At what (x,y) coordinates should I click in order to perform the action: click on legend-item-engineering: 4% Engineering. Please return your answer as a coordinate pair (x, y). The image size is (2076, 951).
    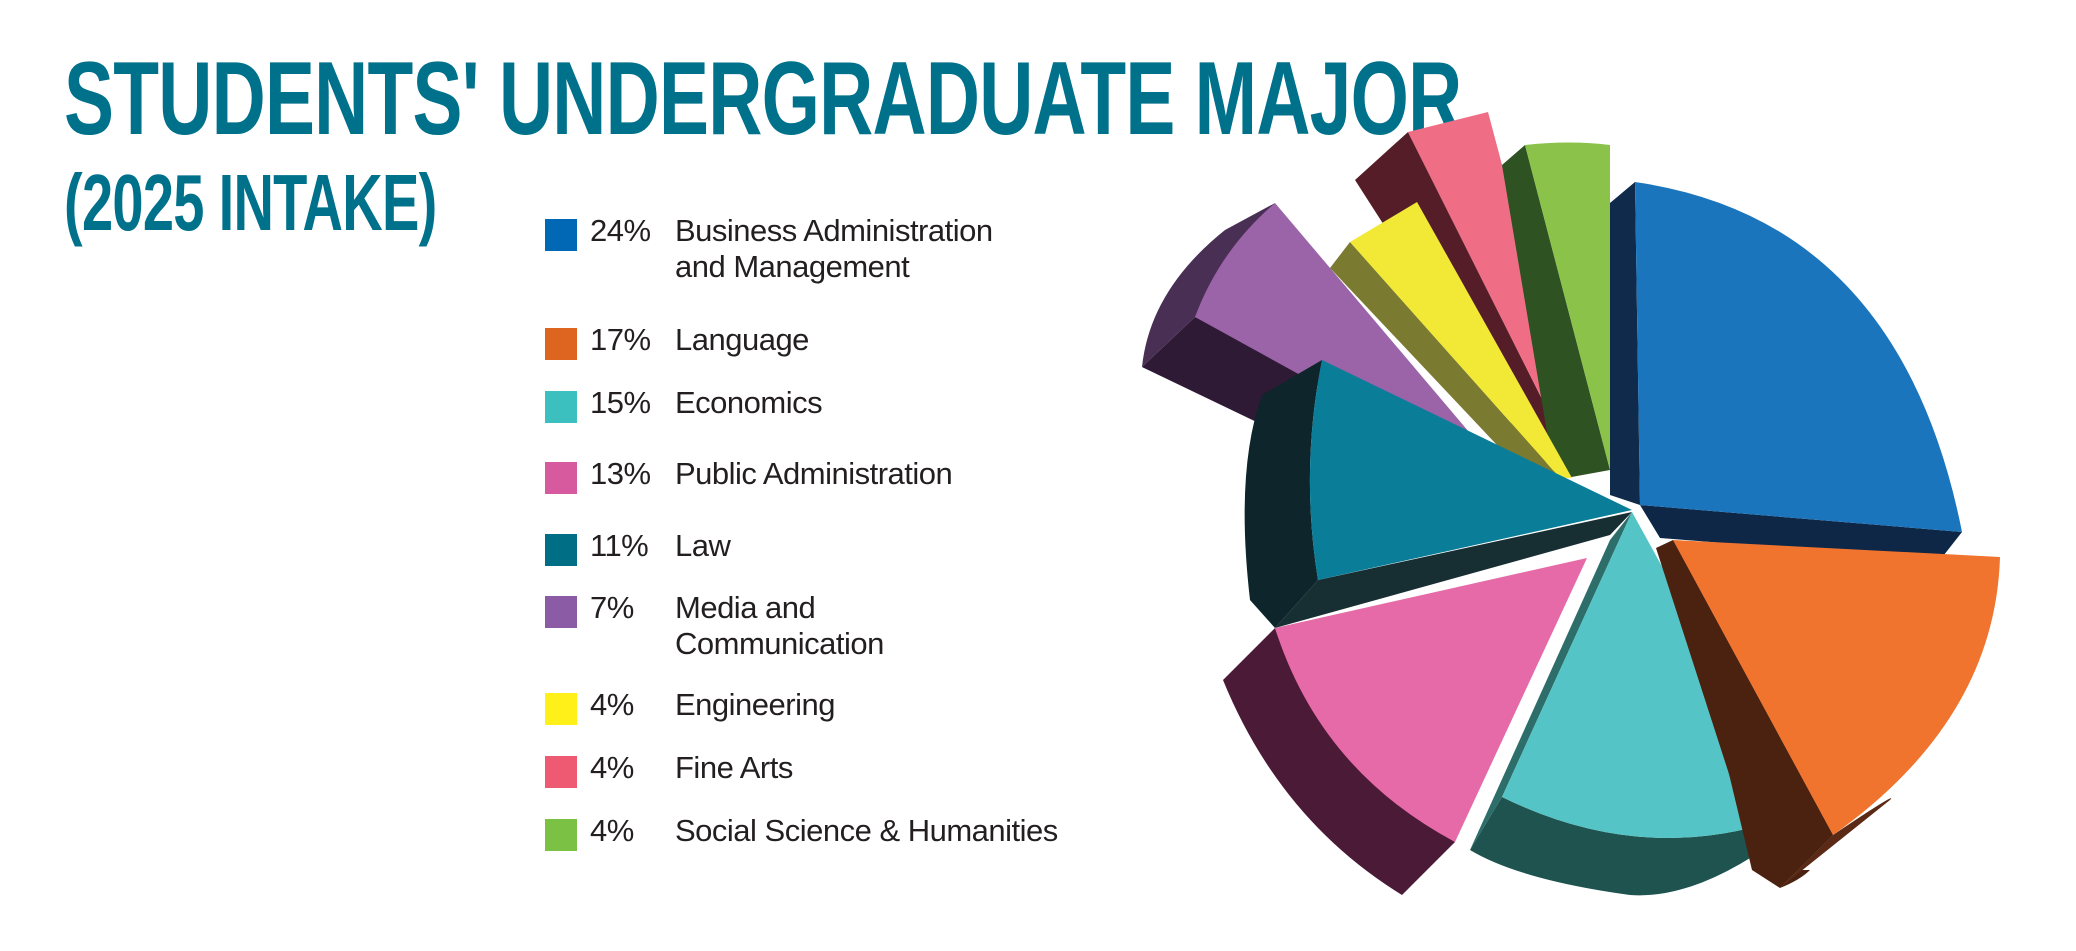
    Looking at the image, I should click on (690, 706).